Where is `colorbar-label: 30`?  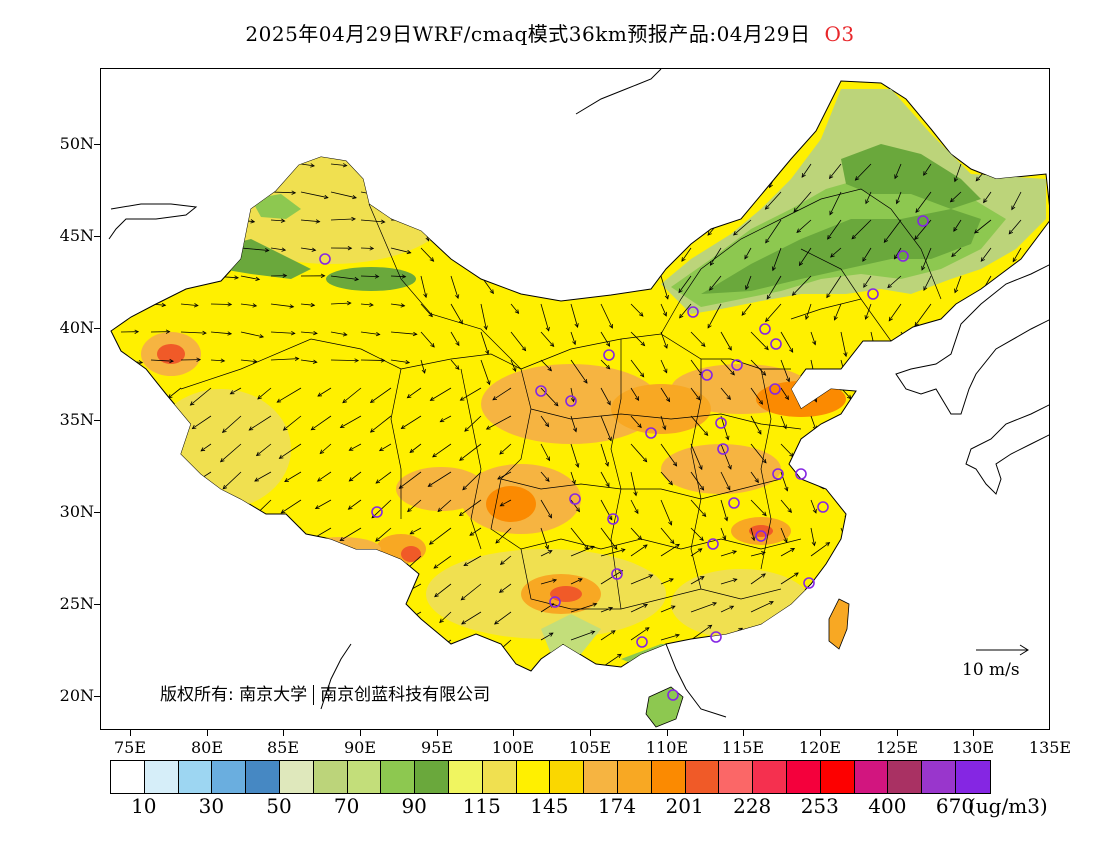
colorbar-label: 30 is located at coordinates (211, 806).